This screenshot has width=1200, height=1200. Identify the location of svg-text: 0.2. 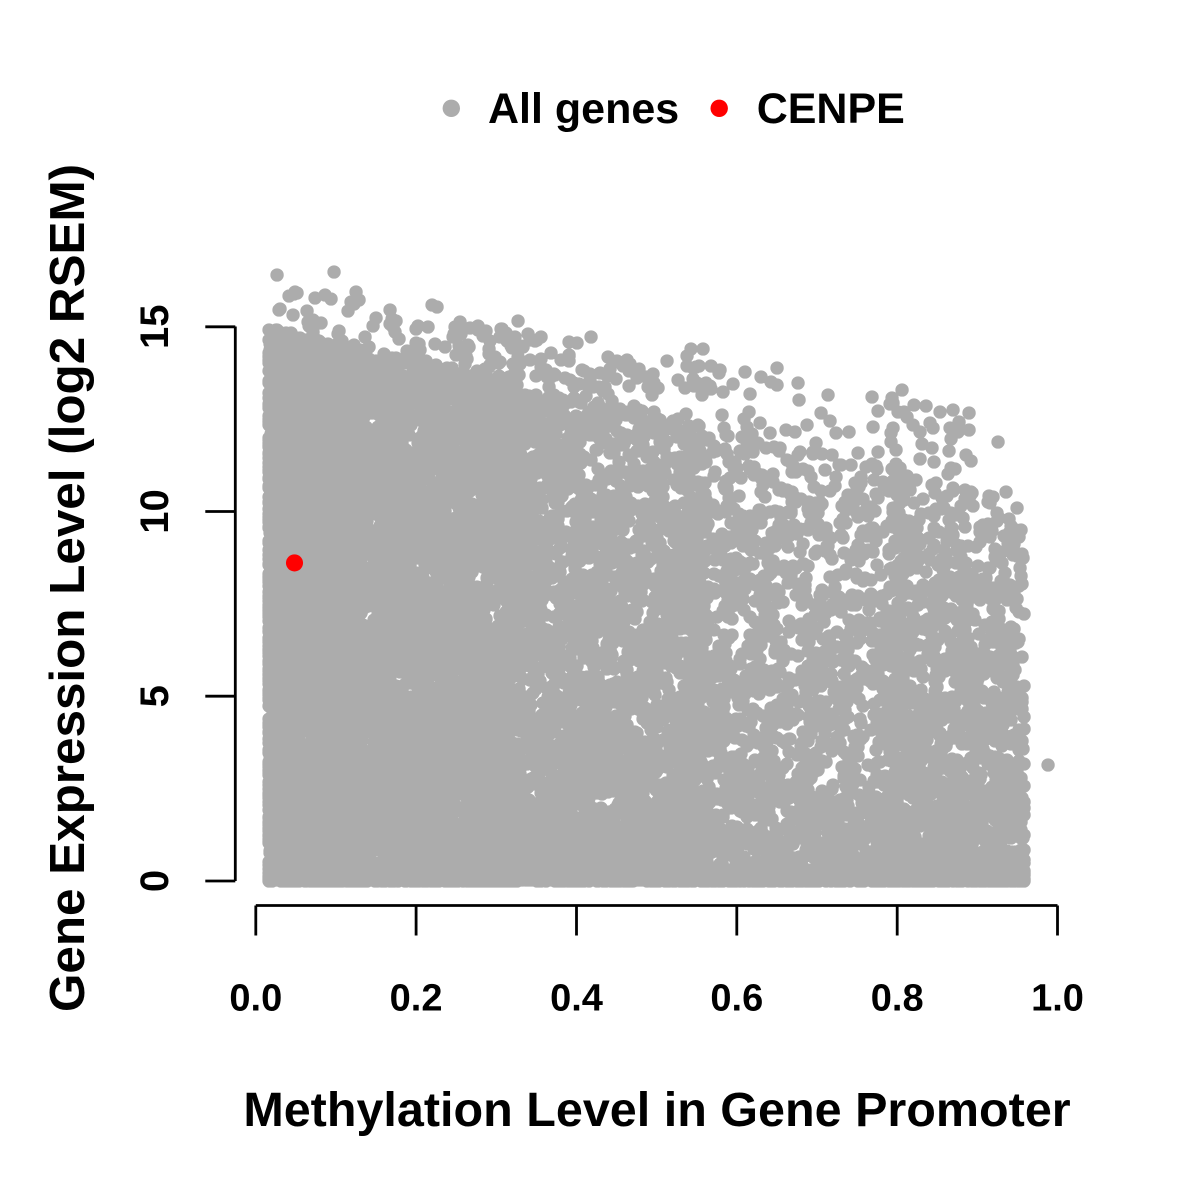
(416, 999).